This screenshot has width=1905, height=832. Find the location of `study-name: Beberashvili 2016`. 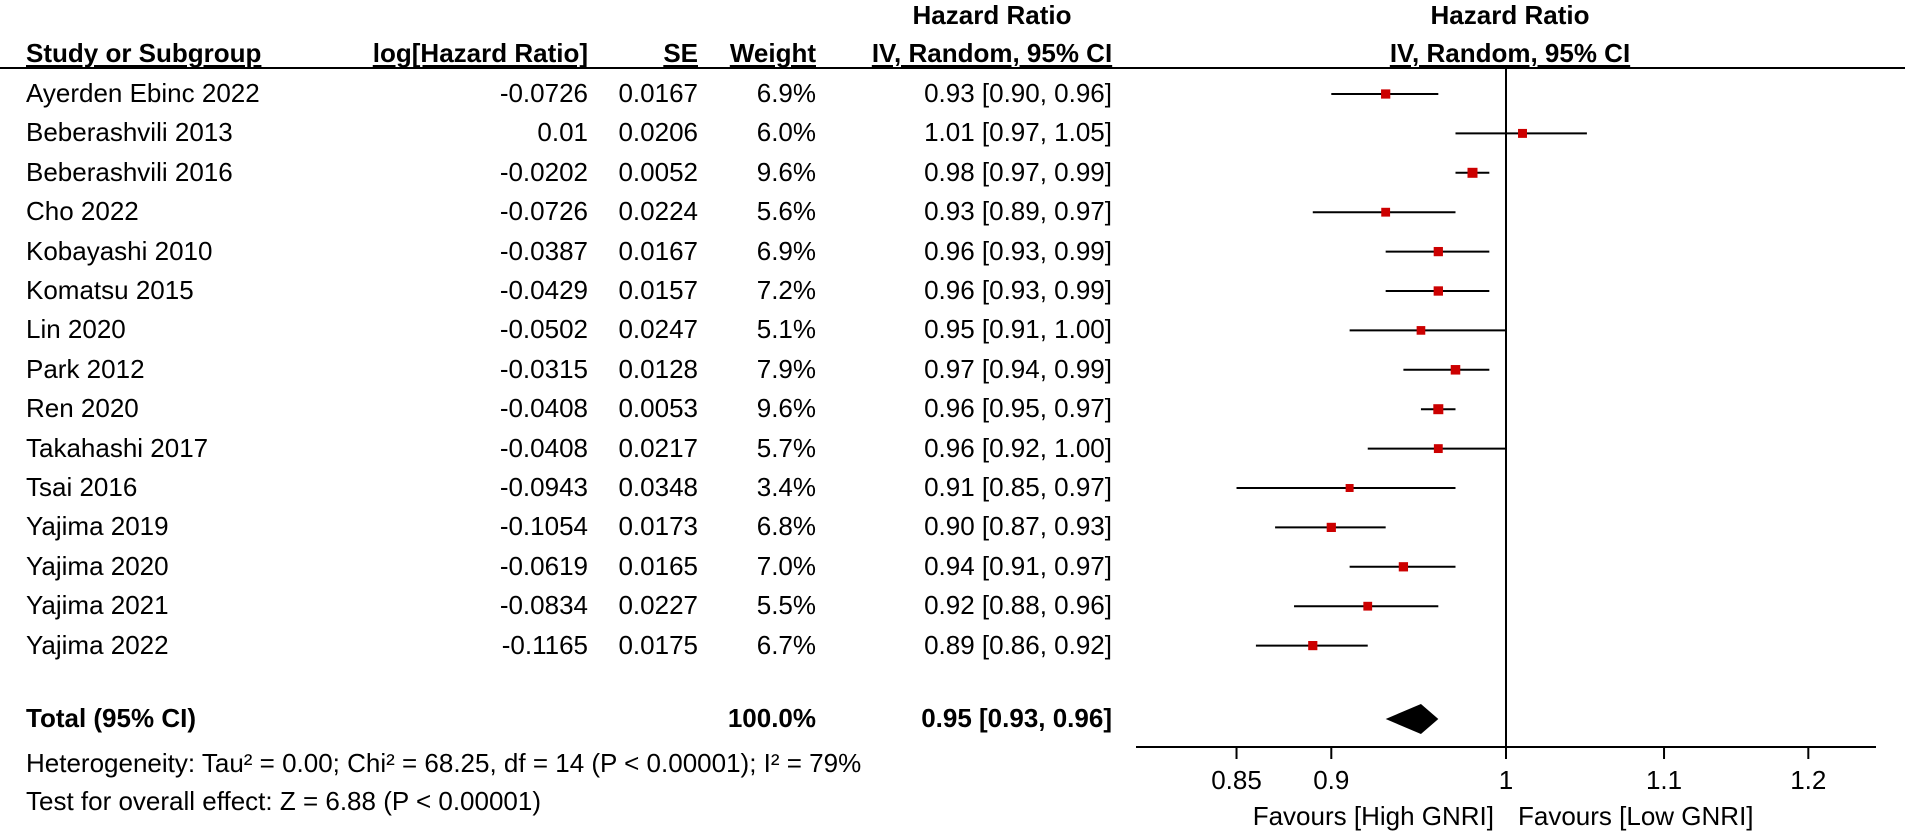

study-name: Beberashvili 2016 is located at coordinates (129, 171).